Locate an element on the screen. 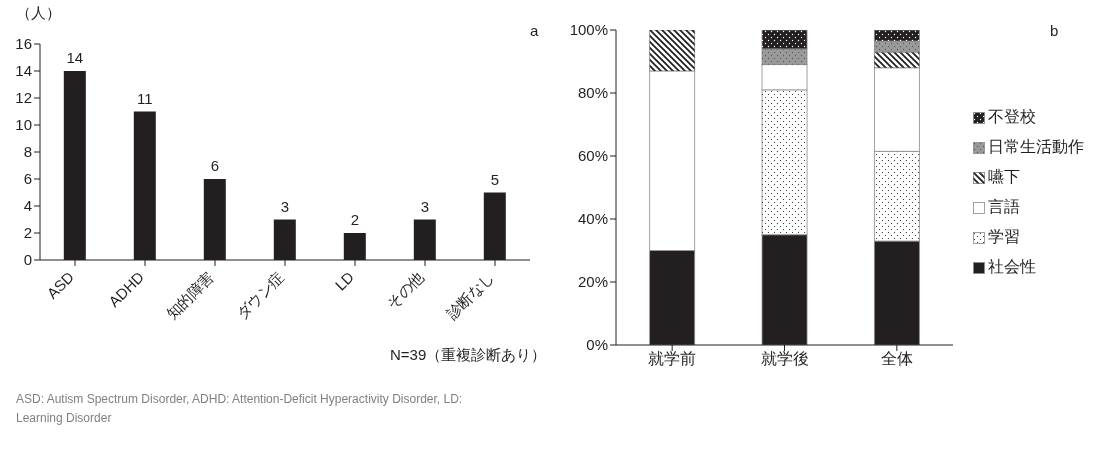 The width and height of the screenshot is (1094, 456). y-tick-label: 80% is located at coordinates (592, 93).